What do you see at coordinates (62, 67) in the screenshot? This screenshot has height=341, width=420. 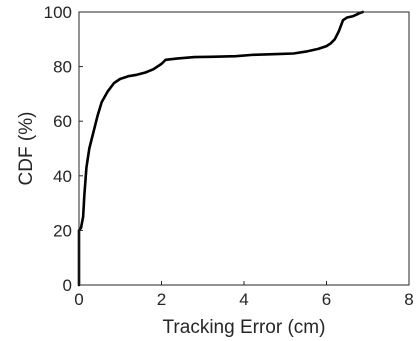 I see `y-tick-label: 80` at bounding box center [62, 67].